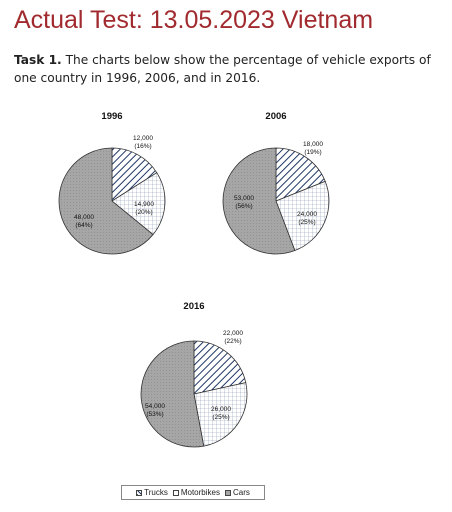 Image resolution: width=452 pixels, height=512 pixels. Describe the element at coordinates (275, 116) in the screenshot. I see `pie-2006-title: 2006` at that location.